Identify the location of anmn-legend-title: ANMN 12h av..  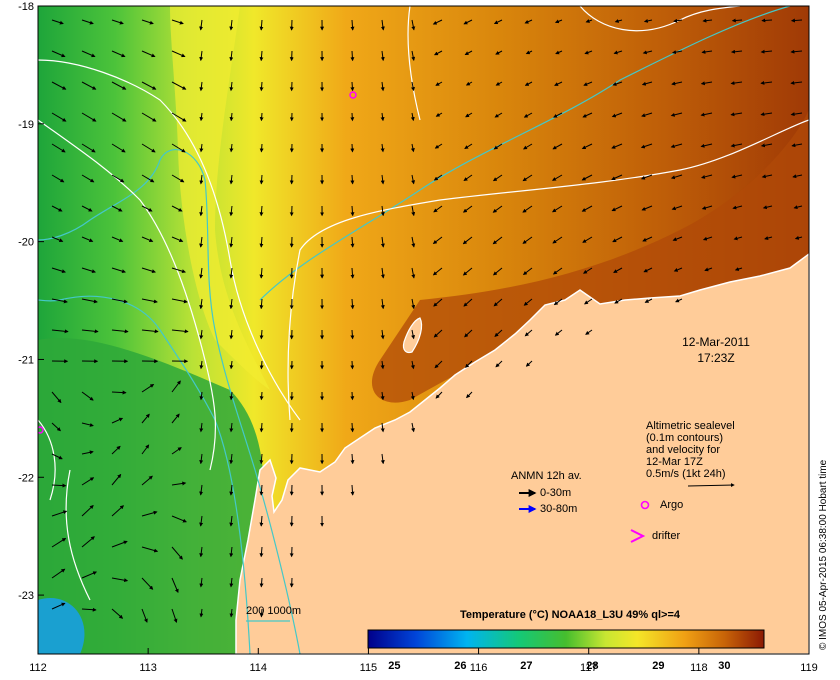
(546, 476).